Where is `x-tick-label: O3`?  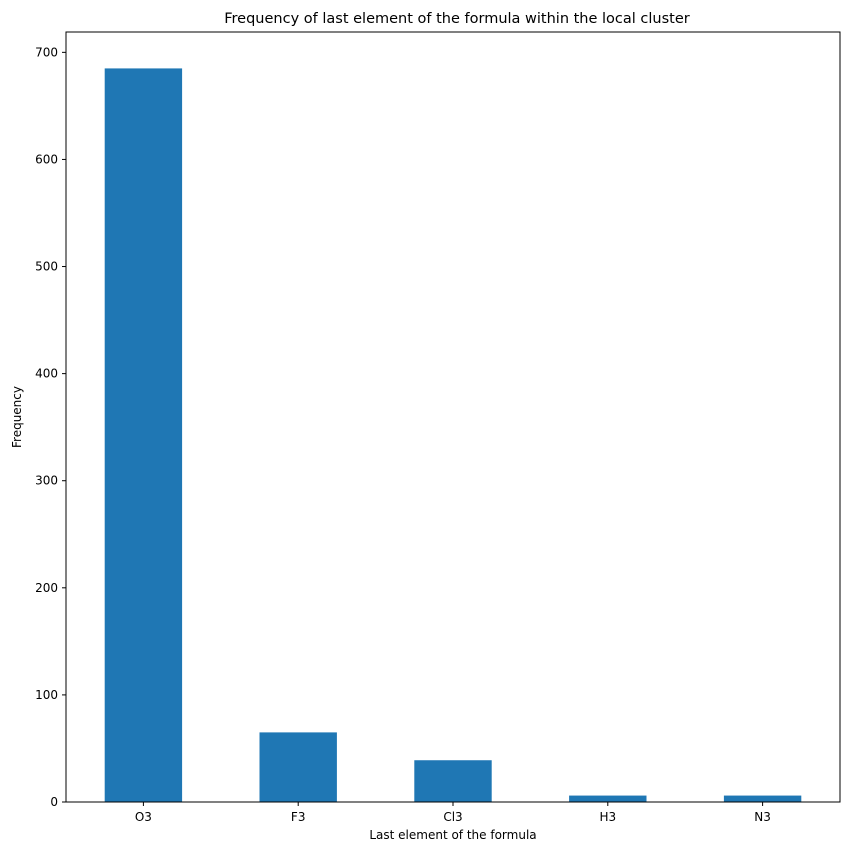
x-tick-label: O3 is located at coordinates (143, 817).